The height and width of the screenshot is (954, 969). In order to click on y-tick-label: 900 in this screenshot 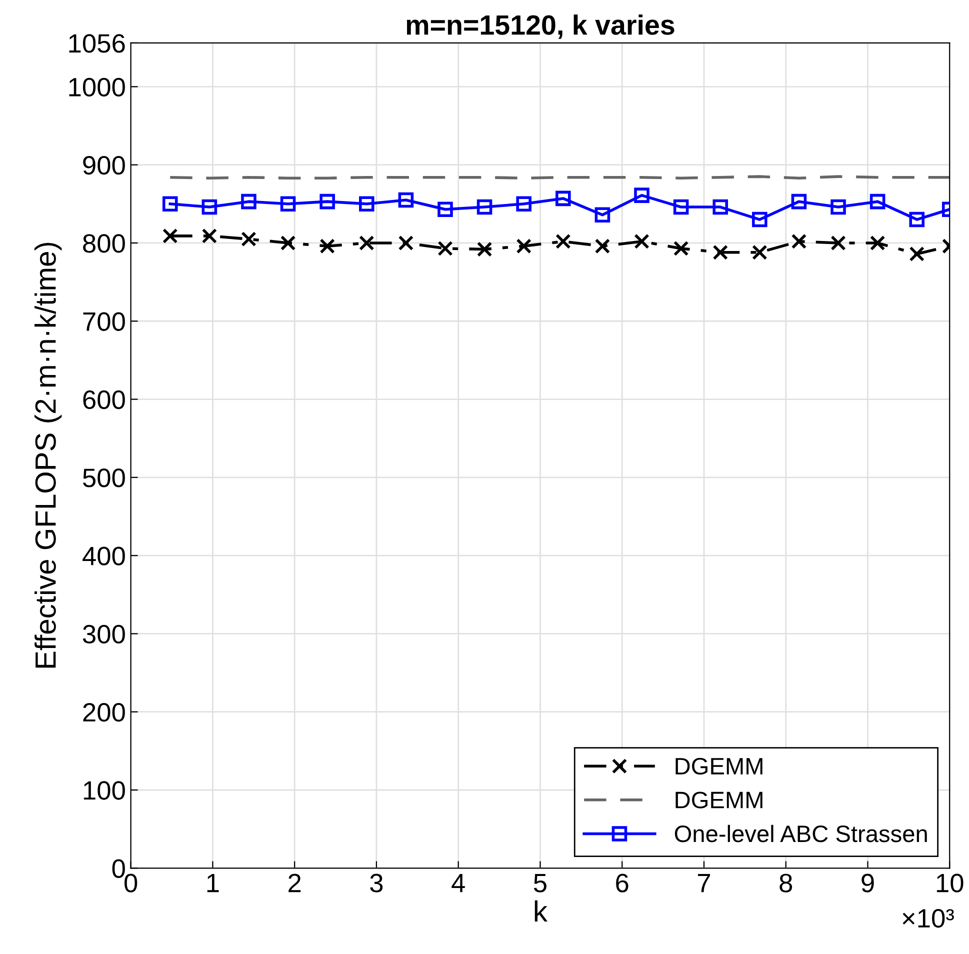, I will do `click(104, 165)`.